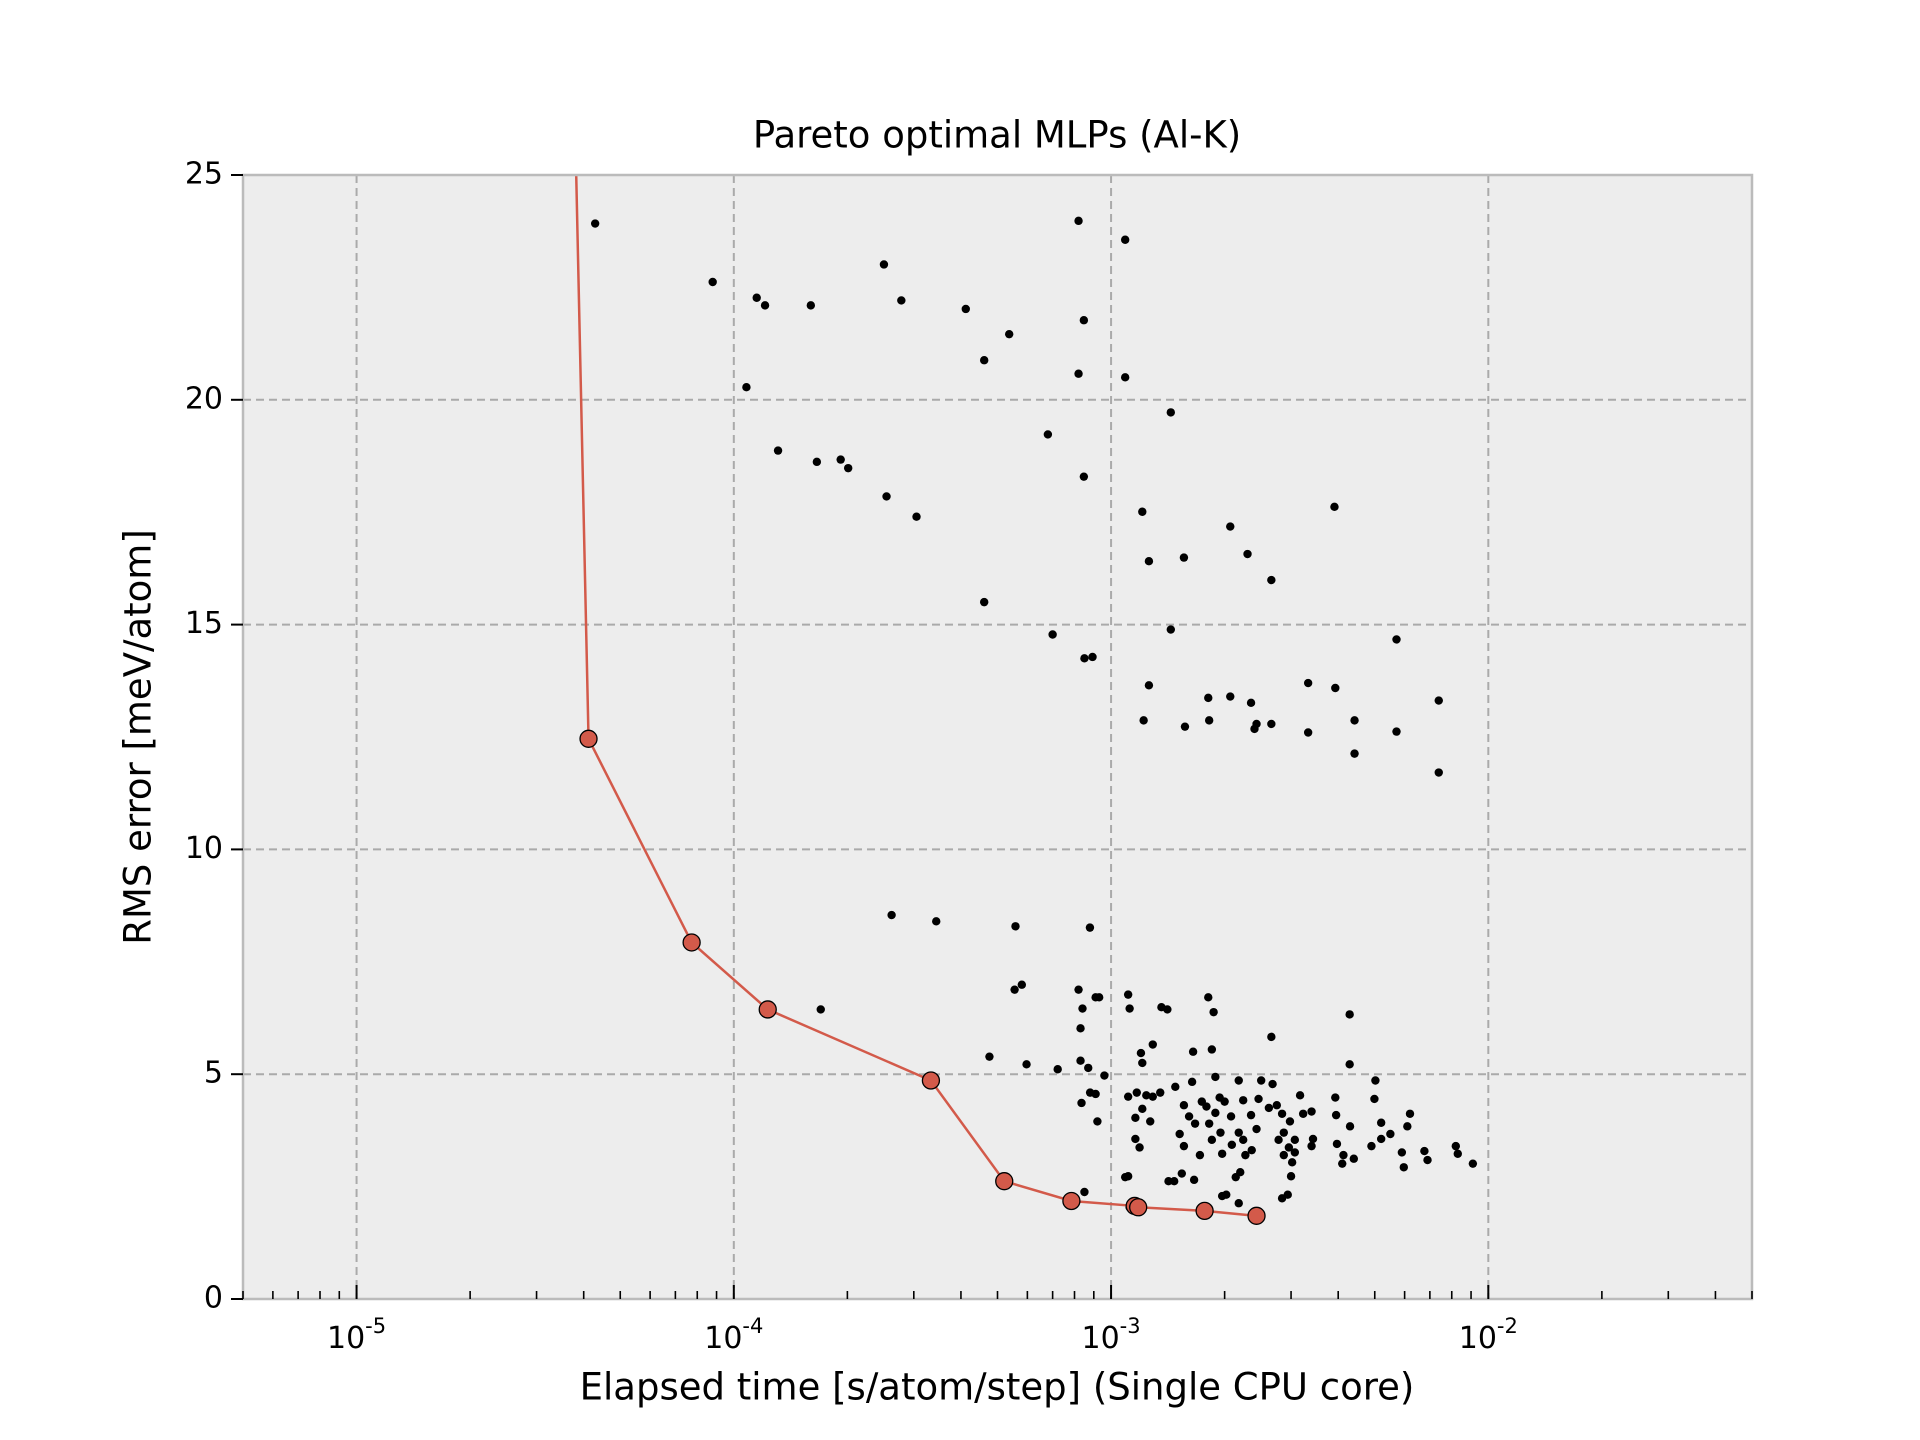 This screenshot has height=1440, width=1920. Describe the element at coordinates (204, 848) in the screenshot. I see `y-tick-label: 10` at that location.